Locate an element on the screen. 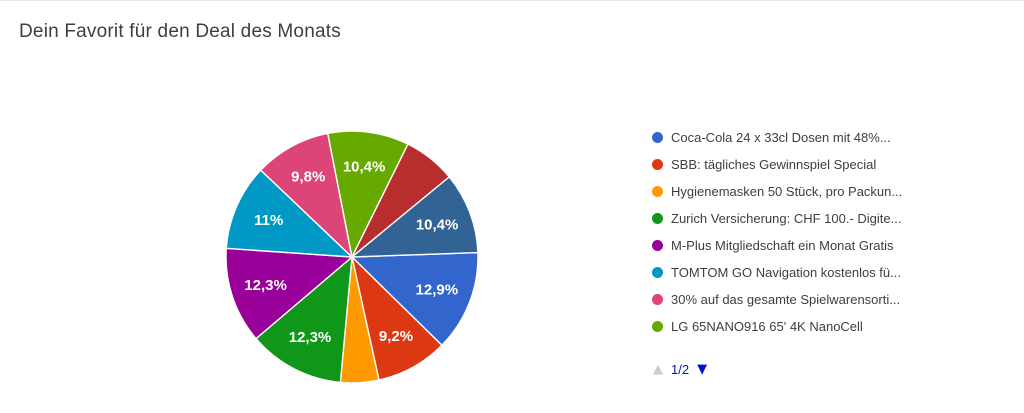 The height and width of the screenshot is (413, 1024). legend-item: M-Plus Mitgliedschaft ein Monat Gratis is located at coordinates (777, 245).